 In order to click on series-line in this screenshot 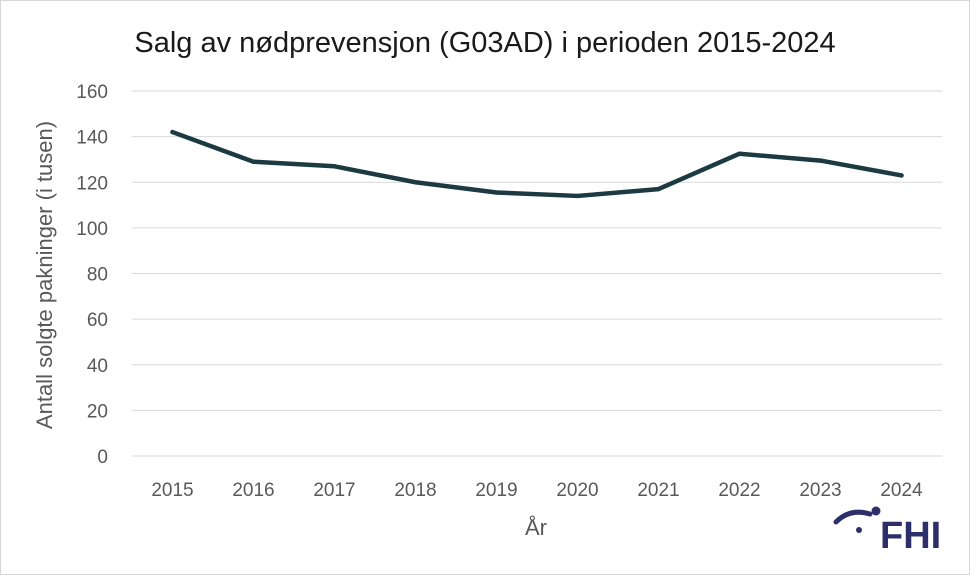, I will do `click(537, 164)`.